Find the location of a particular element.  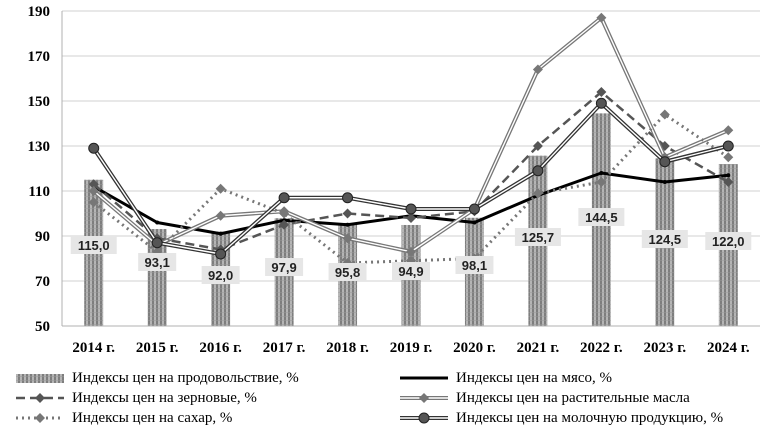

data-label-food: 98,1 is located at coordinates (474, 265).